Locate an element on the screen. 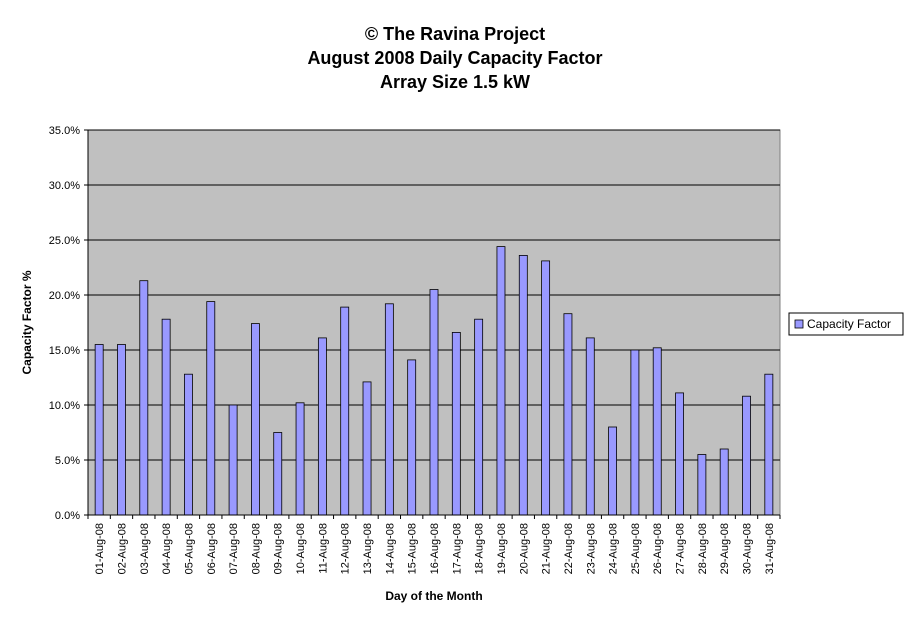 This screenshot has width=911, height=628. x-tick-label: 06-Aug-08 is located at coordinates (212, 548).